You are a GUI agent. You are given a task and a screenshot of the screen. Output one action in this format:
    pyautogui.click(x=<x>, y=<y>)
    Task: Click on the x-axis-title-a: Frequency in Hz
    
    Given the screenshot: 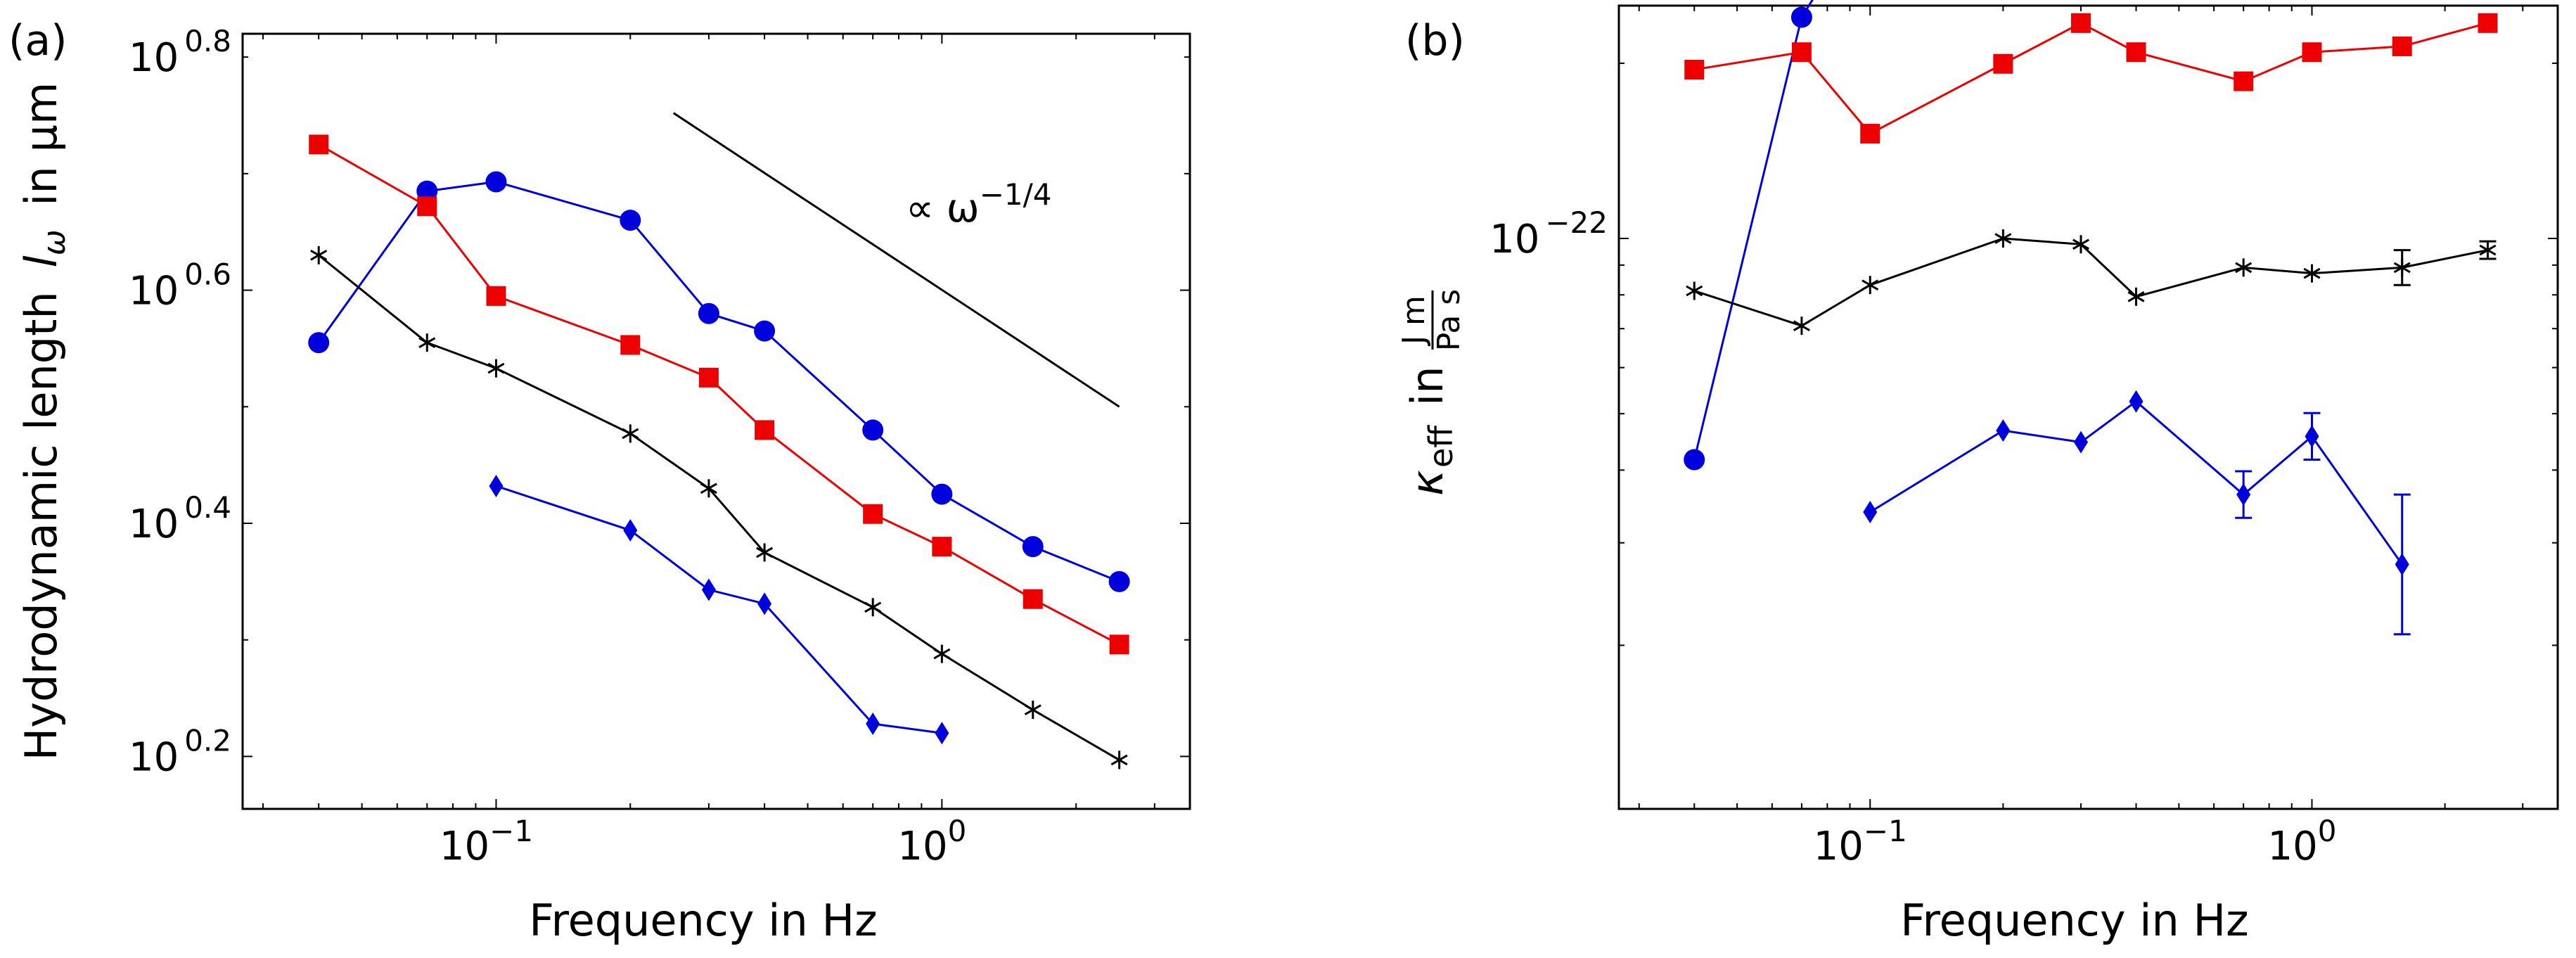 What is the action you would take?
    pyautogui.click(x=703, y=920)
    